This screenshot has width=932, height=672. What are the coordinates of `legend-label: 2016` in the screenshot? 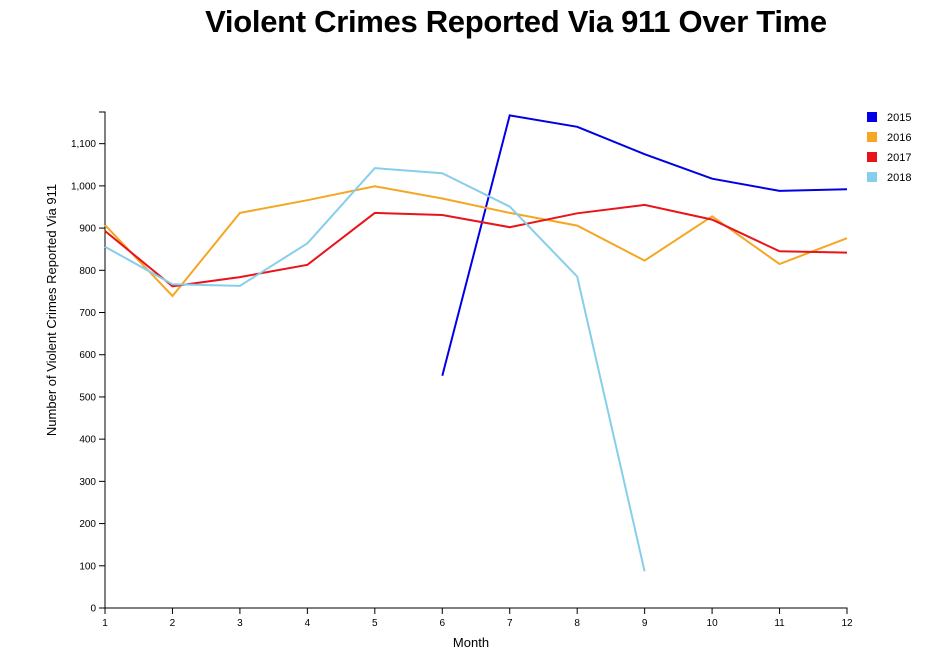 It's located at (899, 138).